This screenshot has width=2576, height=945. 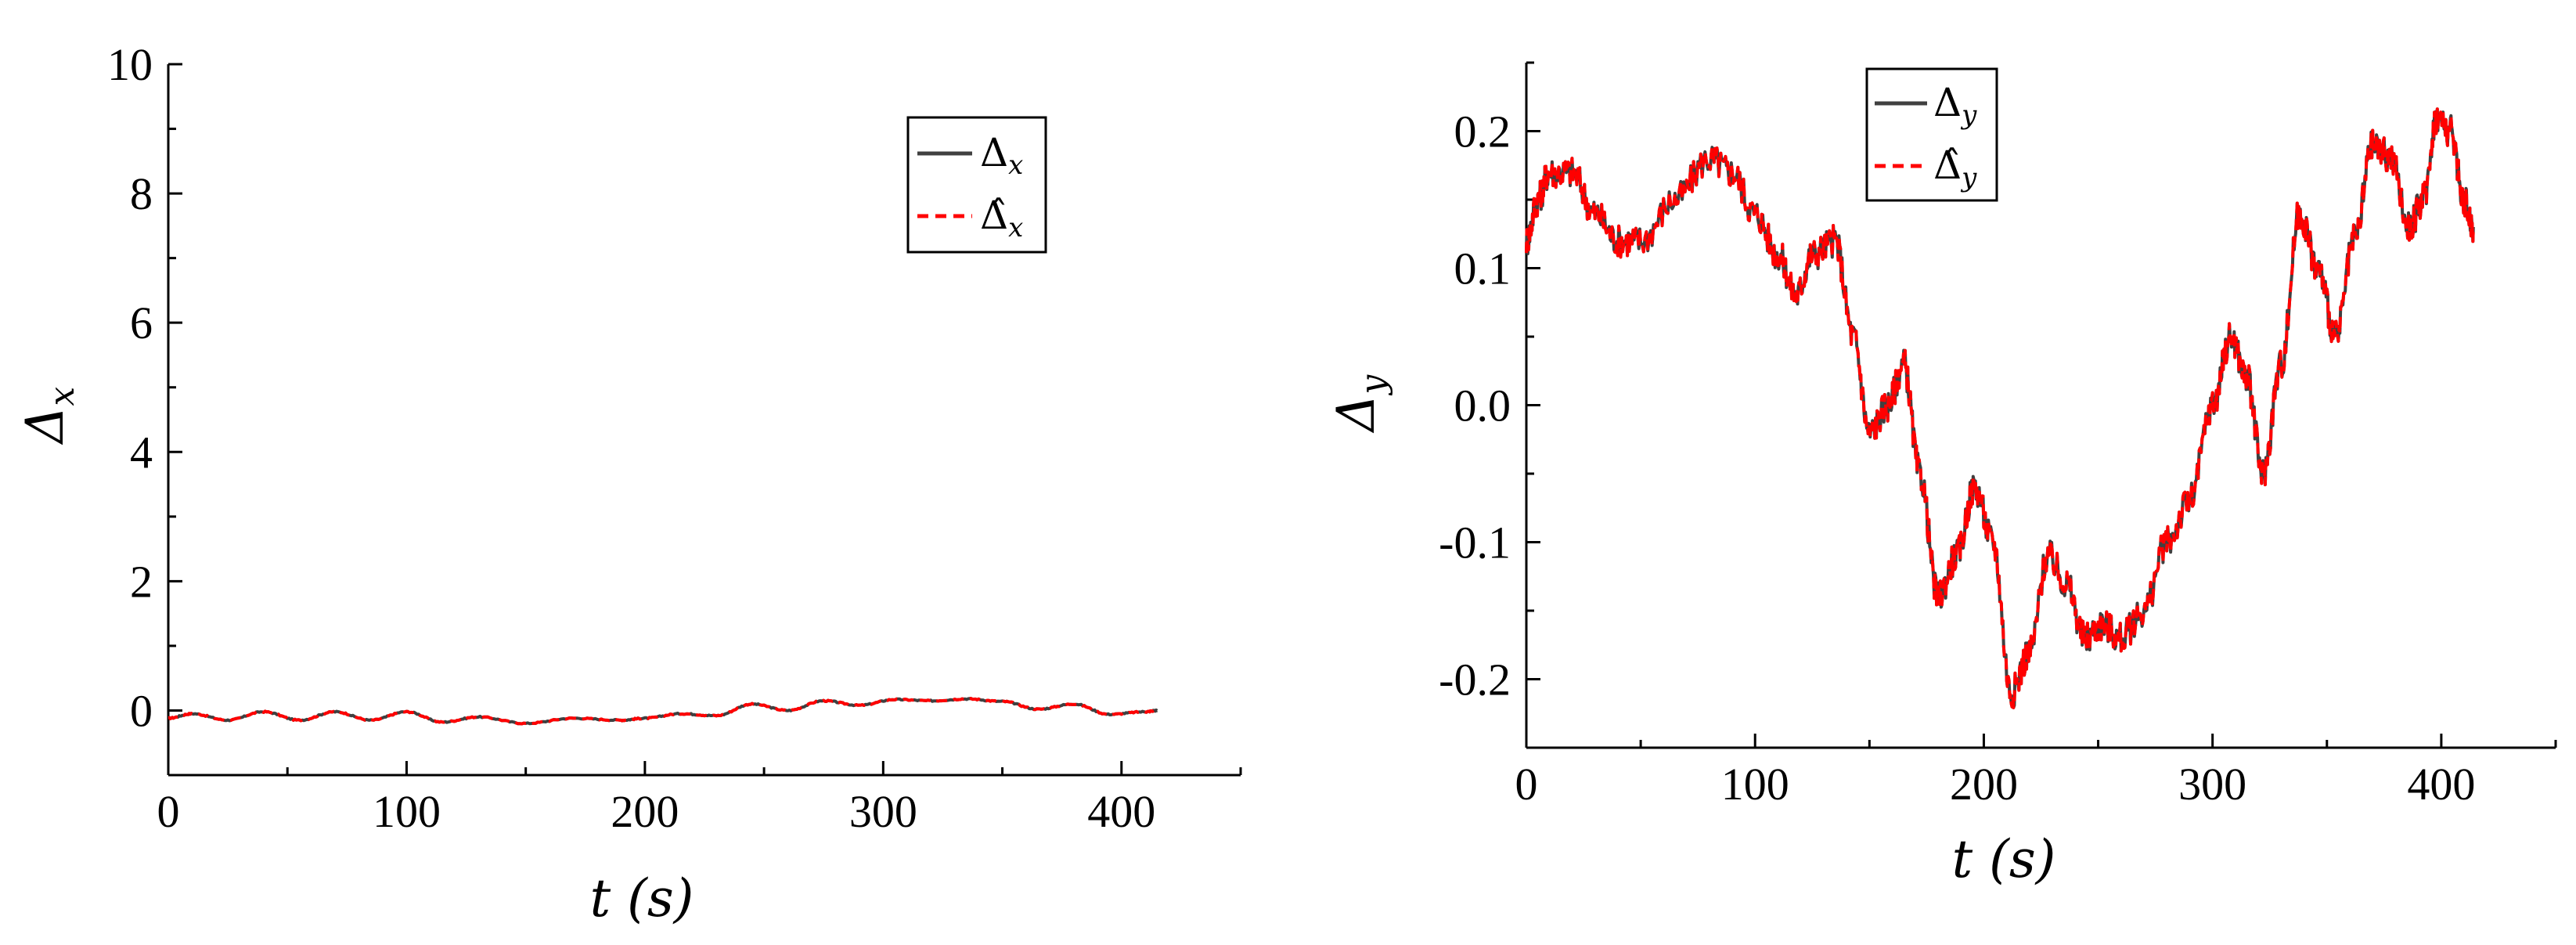 I want to click on y-tick-label: 4, so click(x=141, y=452).